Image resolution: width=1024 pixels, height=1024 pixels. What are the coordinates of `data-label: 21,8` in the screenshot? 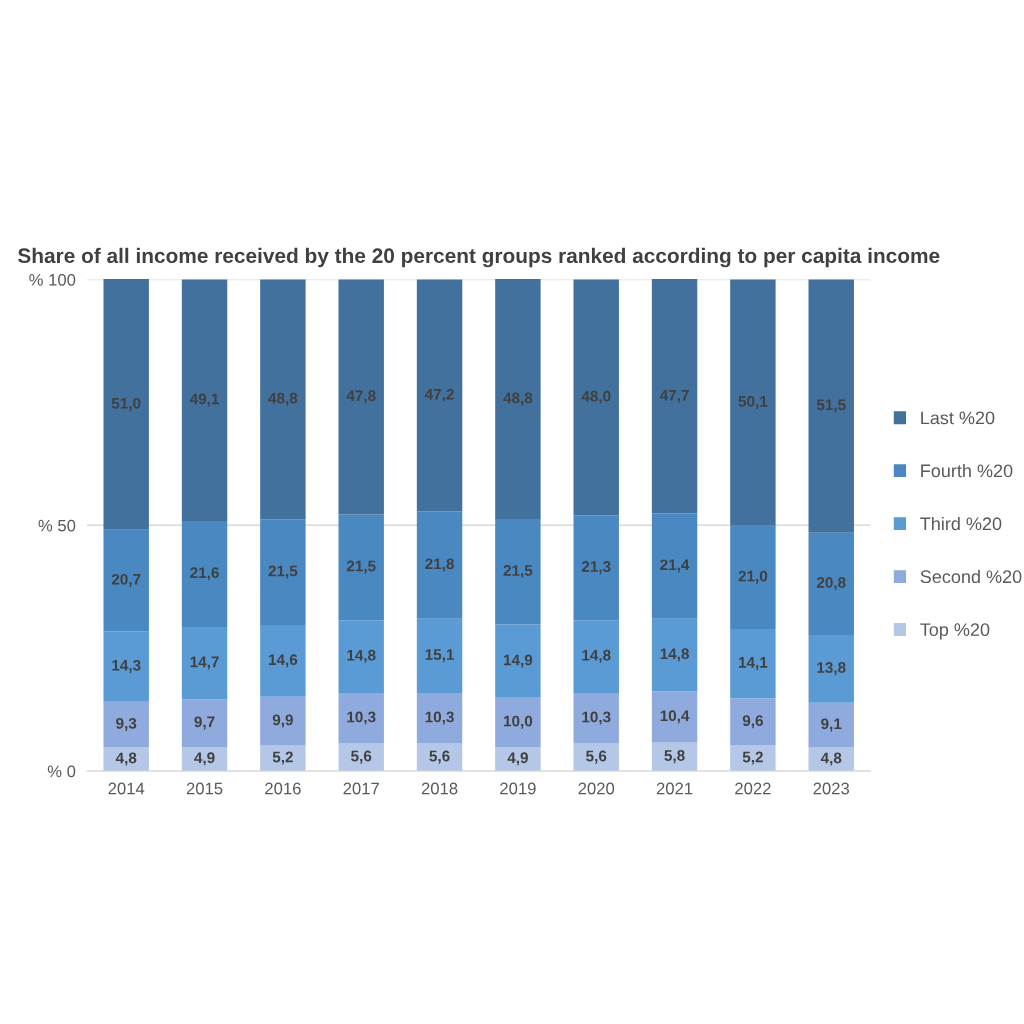 It's located at (439, 565).